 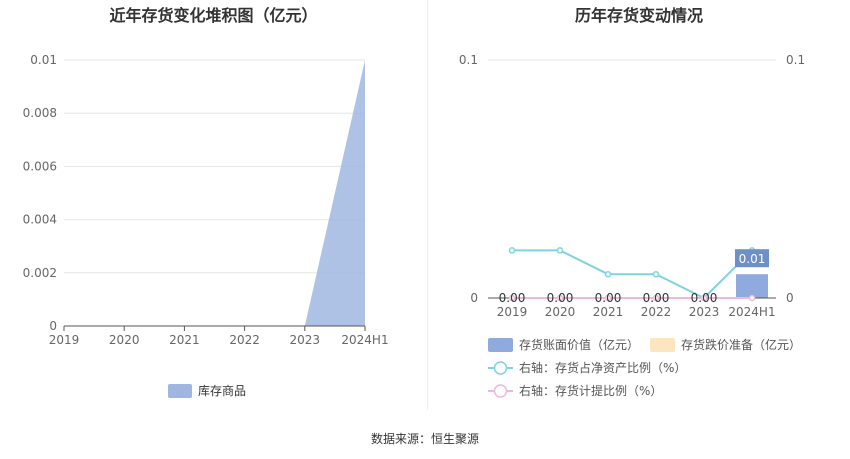 I want to click on bar-book-value, so click(x=752, y=286).